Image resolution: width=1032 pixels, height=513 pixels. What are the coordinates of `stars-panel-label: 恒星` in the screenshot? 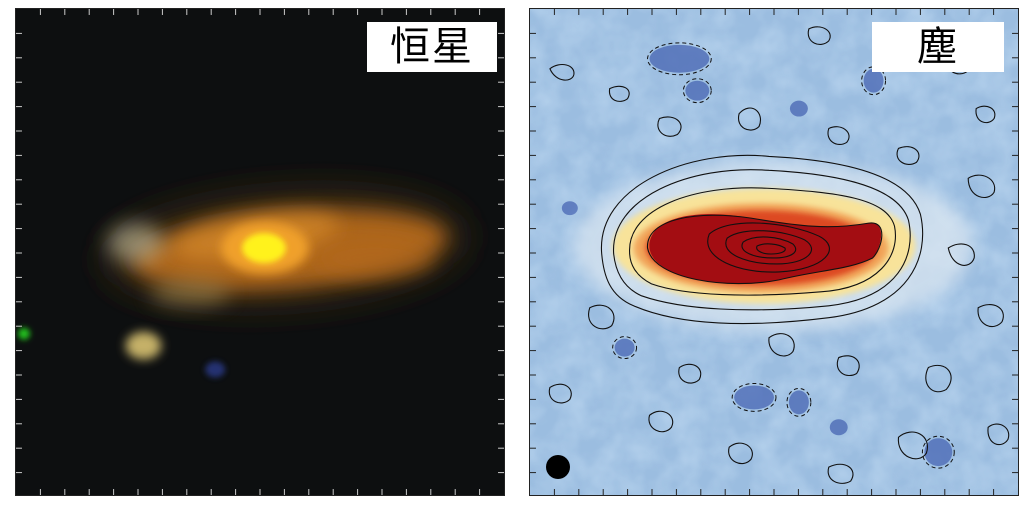 It's located at (432, 47).